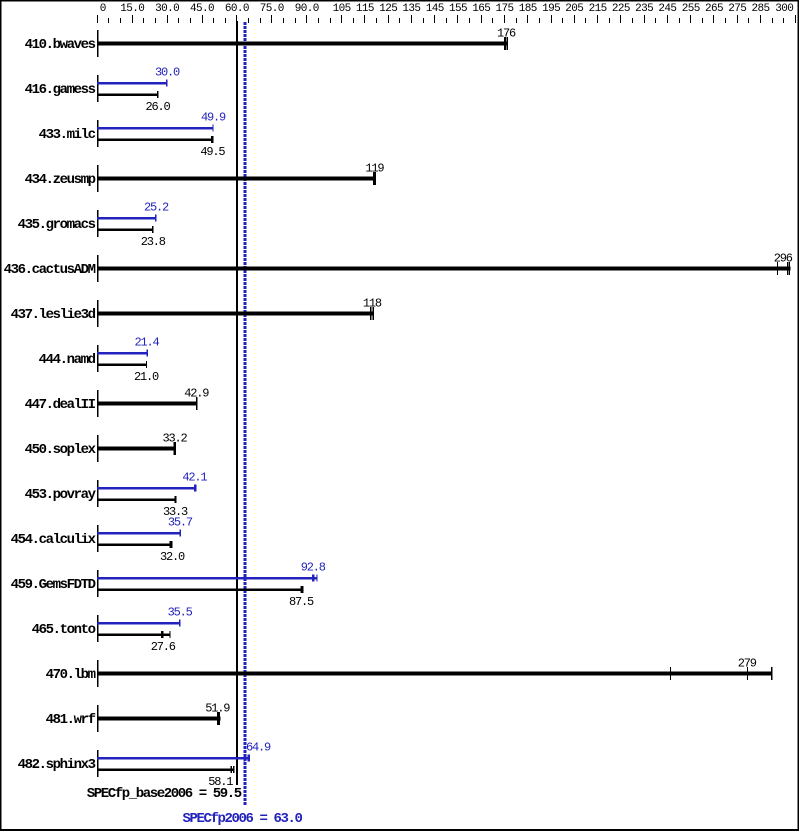 This screenshot has height=831, width=799. What do you see at coordinates (737, 9) in the screenshot?
I see `svg-text: 275` at bounding box center [737, 9].